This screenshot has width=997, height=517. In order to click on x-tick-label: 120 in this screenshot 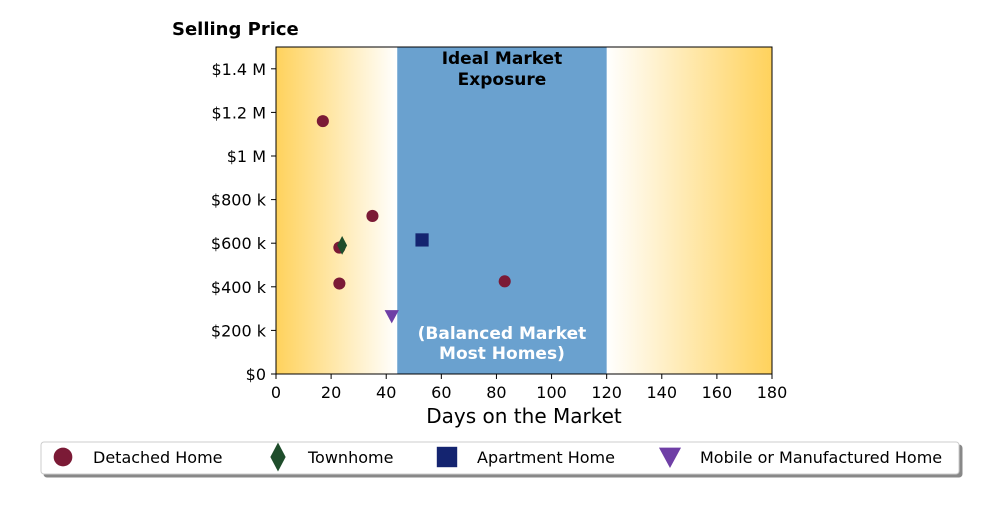, I will do `click(606, 392)`.